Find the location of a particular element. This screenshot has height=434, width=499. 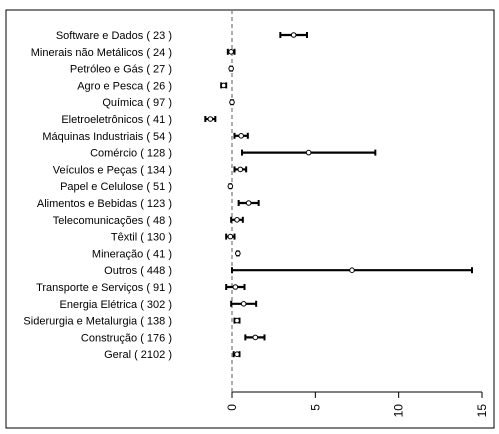

category-label: Mineração ( 41 ) is located at coordinates (132, 254).